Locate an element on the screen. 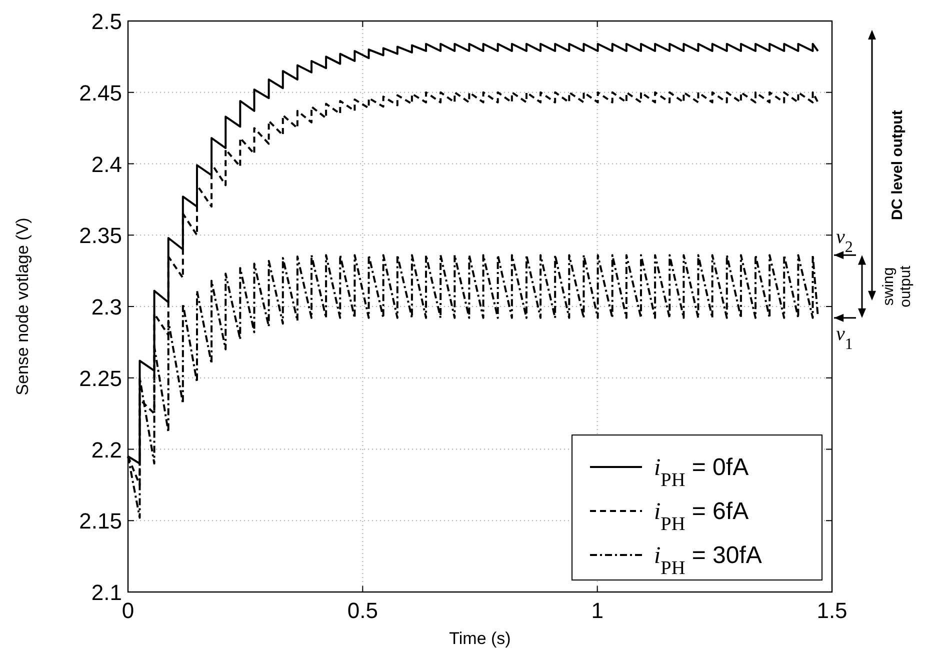 The image size is (932, 655). x-tick-label: 1 is located at coordinates (597, 610).